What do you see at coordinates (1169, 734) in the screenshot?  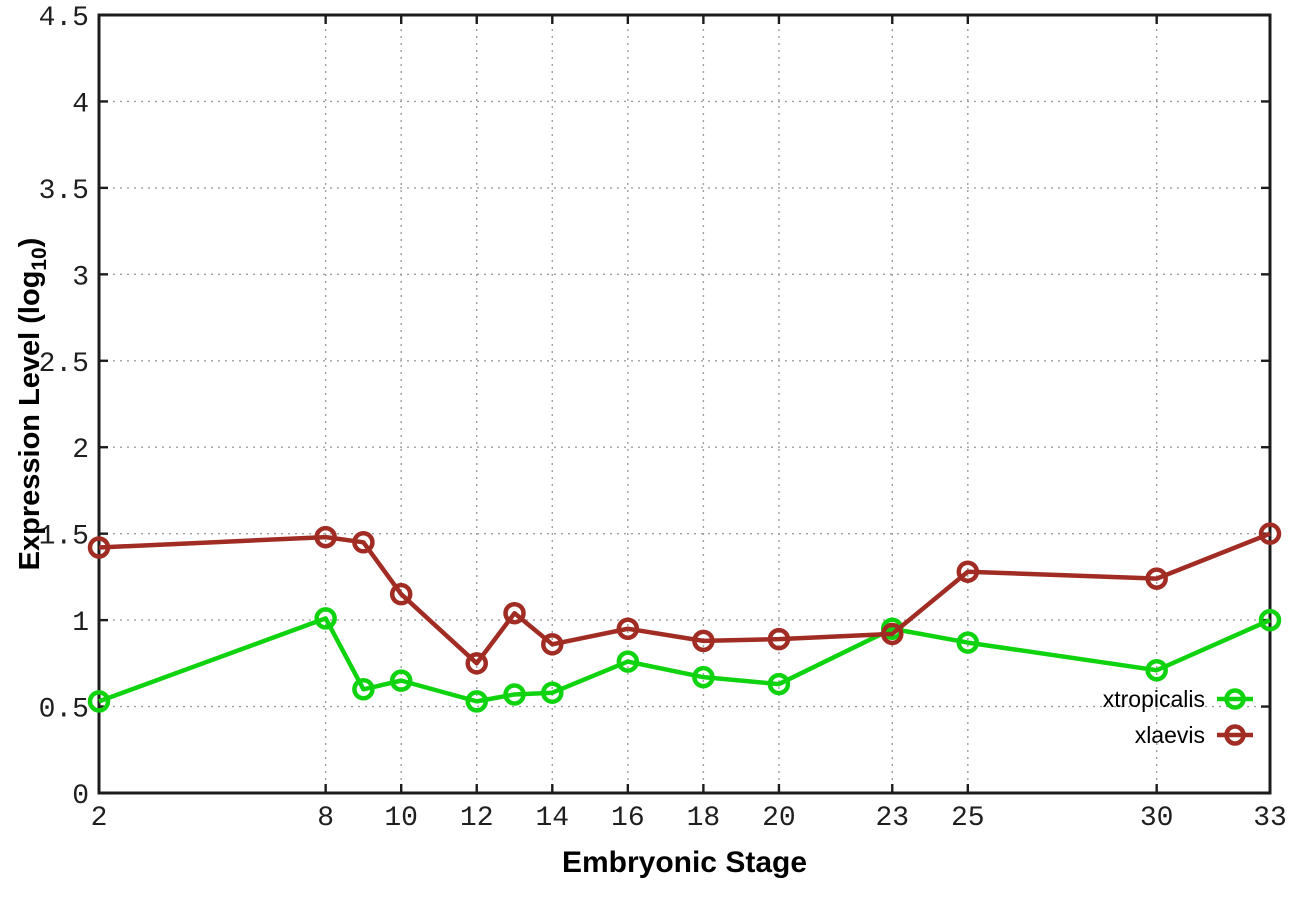 I see `legend-label: xlaevis` at bounding box center [1169, 734].